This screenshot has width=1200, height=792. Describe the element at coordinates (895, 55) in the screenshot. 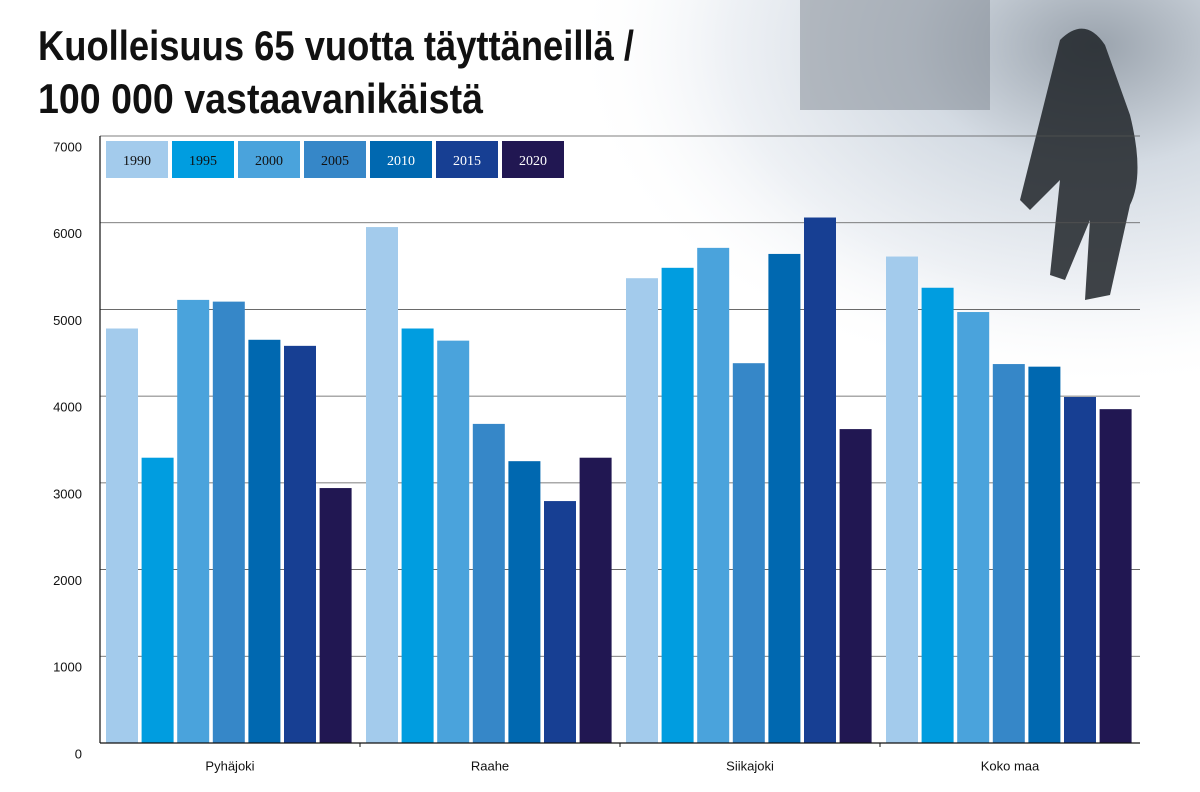

I see `photo-building` at that location.